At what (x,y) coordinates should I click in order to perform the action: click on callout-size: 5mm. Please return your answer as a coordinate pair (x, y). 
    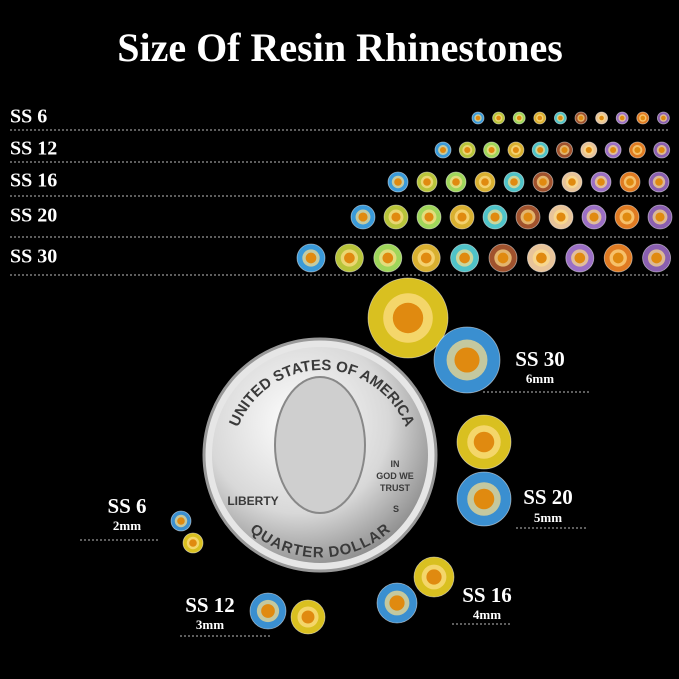
    Looking at the image, I should click on (548, 517).